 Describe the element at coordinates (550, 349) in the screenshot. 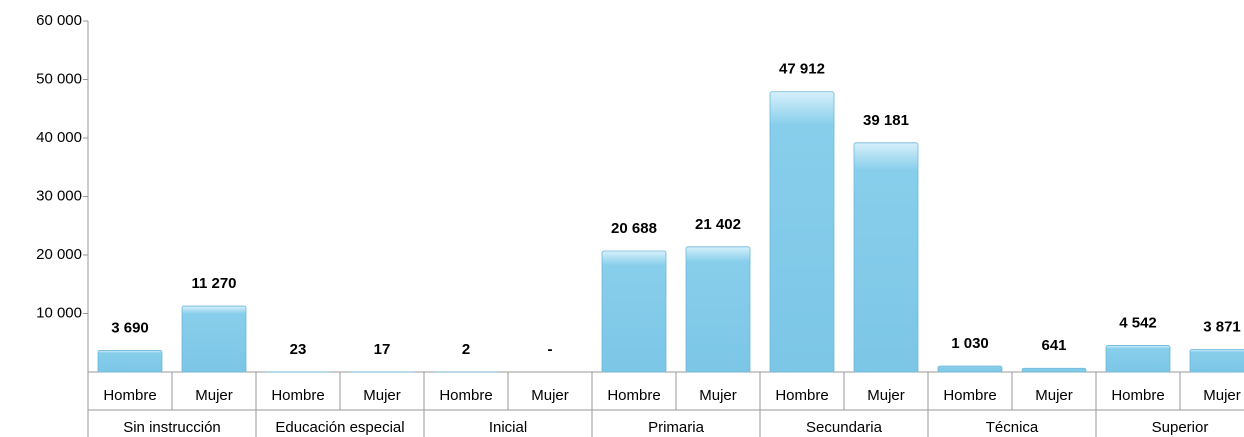

I see `value-label: -` at that location.